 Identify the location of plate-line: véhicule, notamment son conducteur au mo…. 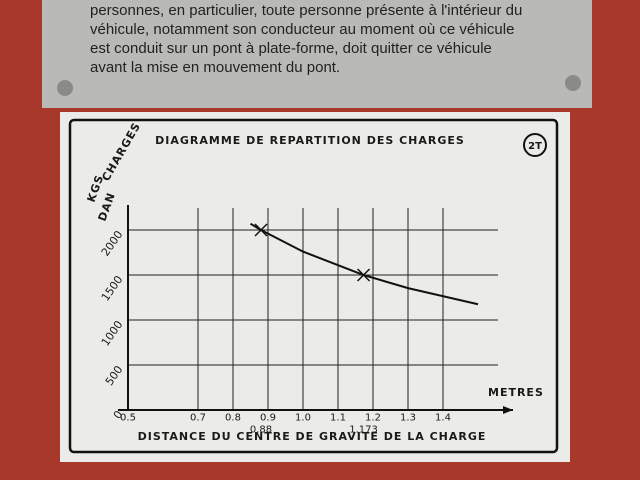
(302, 29).